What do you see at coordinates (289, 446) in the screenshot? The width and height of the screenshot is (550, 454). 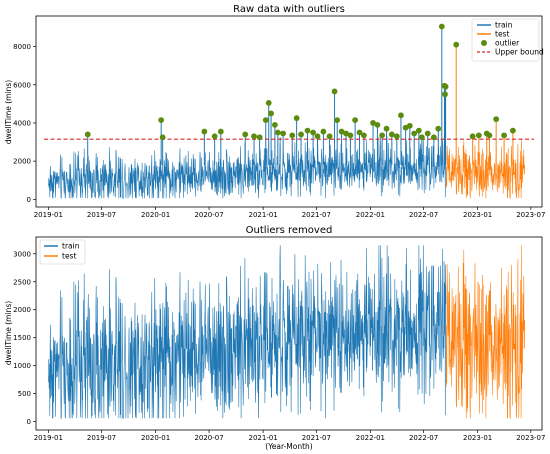 I see `x-axis-label: (Year-Month)` at bounding box center [289, 446].